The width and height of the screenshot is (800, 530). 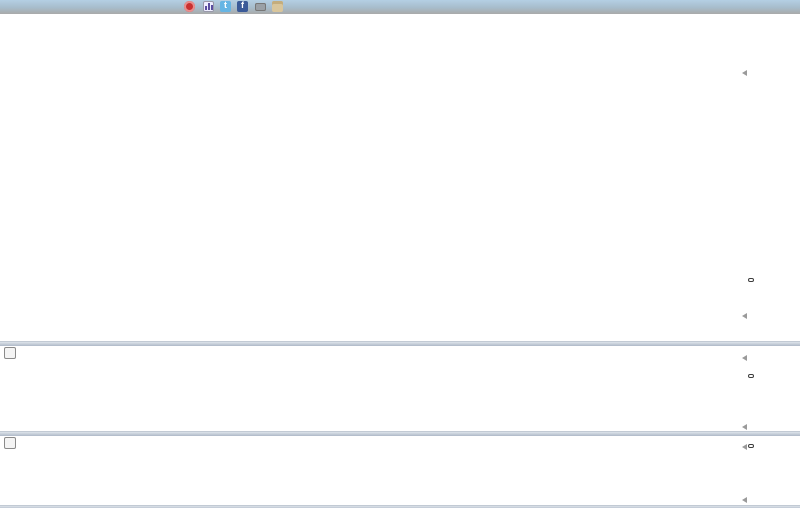 What do you see at coordinates (260, 7) in the screenshot?
I see `camera-icon` at bounding box center [260, 7].